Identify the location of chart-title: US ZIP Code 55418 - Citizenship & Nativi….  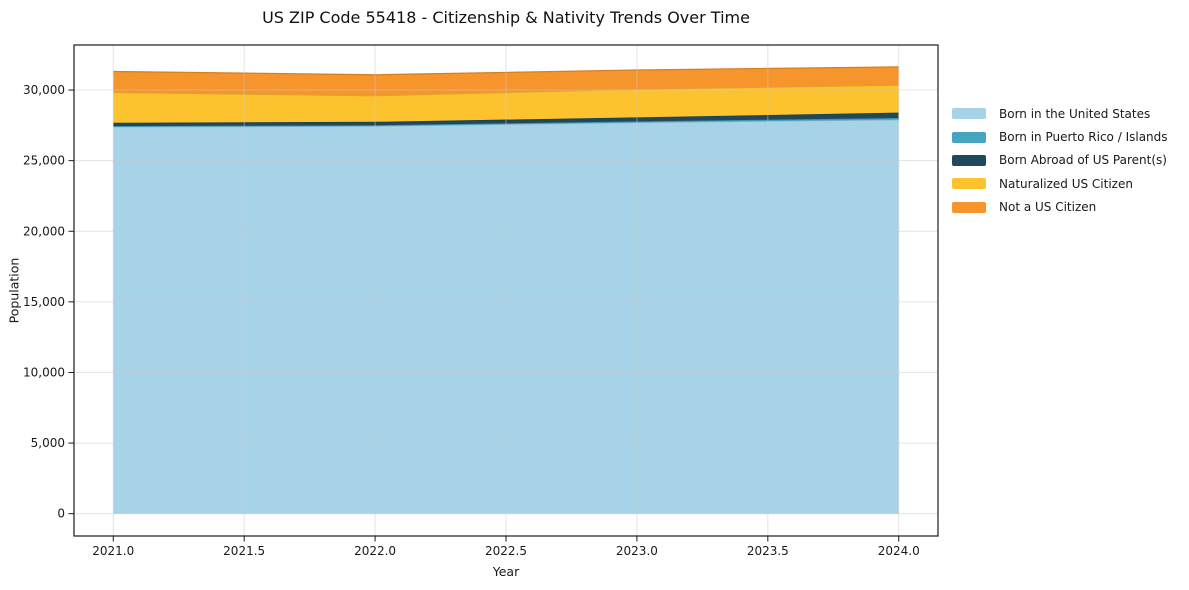
(506, 17).